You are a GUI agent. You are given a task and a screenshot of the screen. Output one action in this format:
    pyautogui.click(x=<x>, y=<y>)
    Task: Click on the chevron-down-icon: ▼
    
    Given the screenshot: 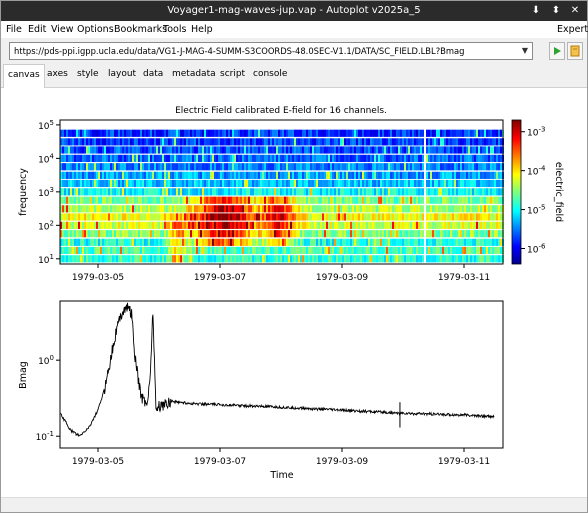 What is the action you would take?
    pyautogui.click(x=525, y=50)
    